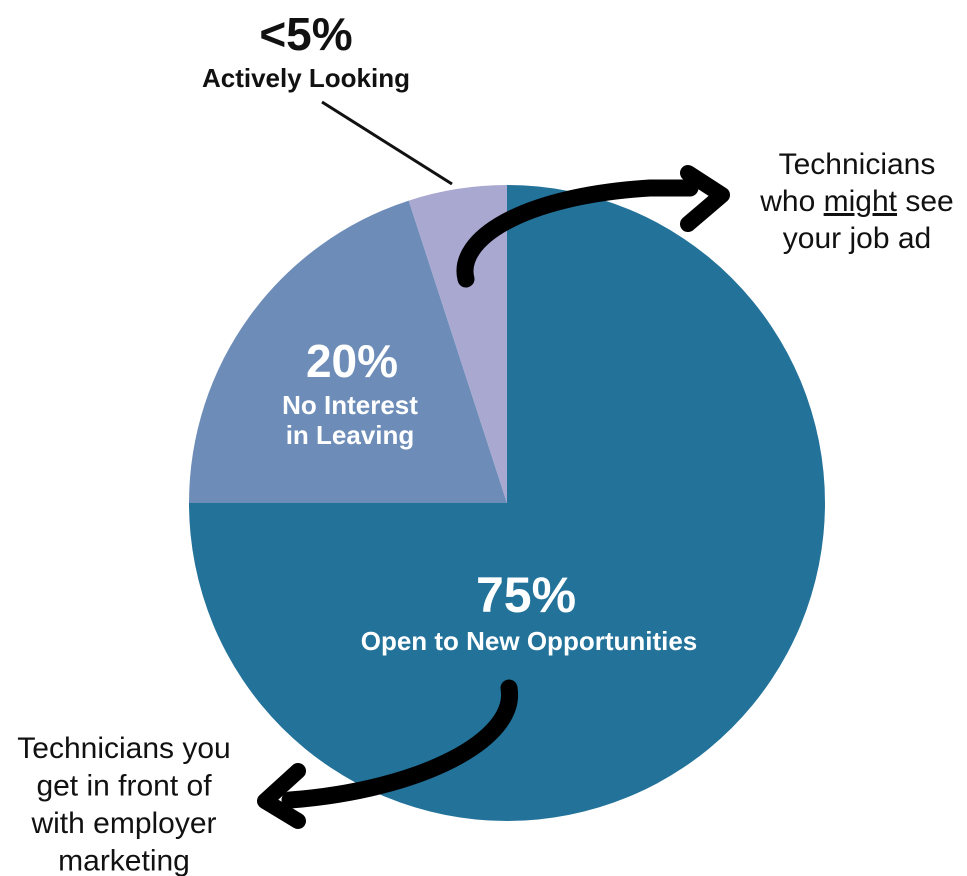 Image resolution: width=967 pixels, height=876 pixels. What do you see at coordinates (350, 435) in the screenshot?
I see `no-interest-slice-label-line2: in Leaving` at bounding box center [350, 435].